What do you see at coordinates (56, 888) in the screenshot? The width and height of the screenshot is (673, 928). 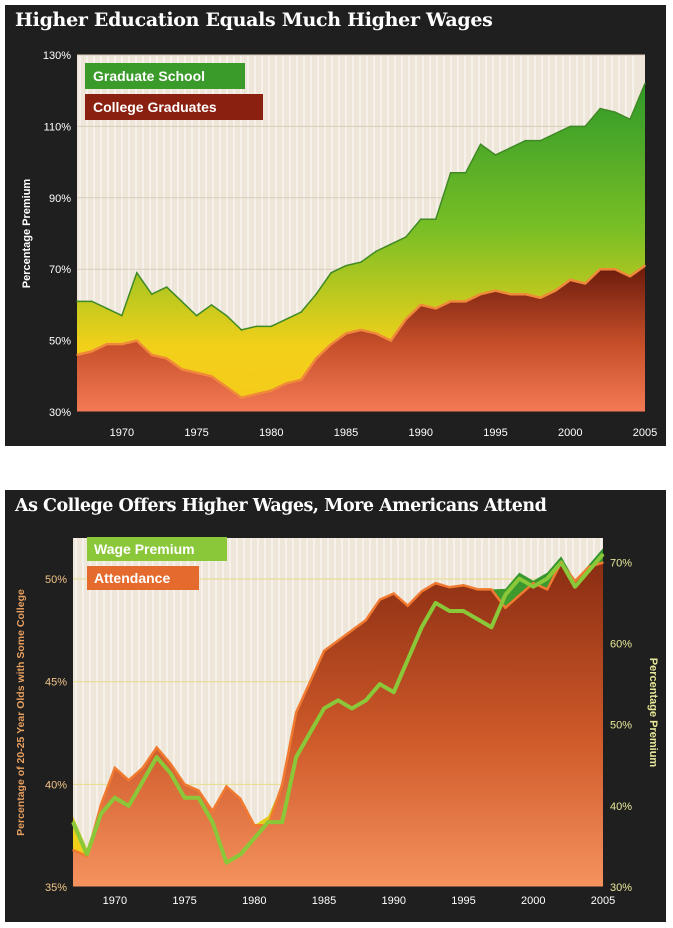 I see `y-tick-label: 35%` at bounding box center [56, 888].